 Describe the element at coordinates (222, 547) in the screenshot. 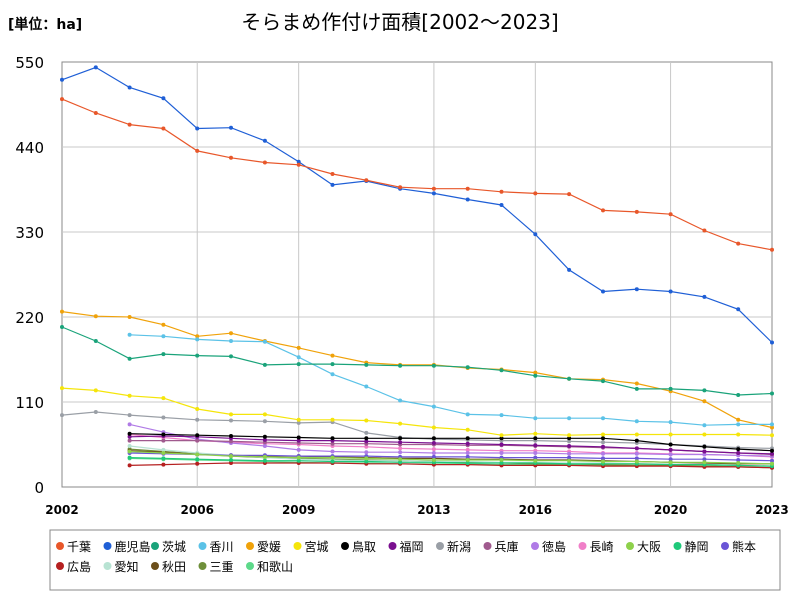

I see `legend-label: 香川` at that location.